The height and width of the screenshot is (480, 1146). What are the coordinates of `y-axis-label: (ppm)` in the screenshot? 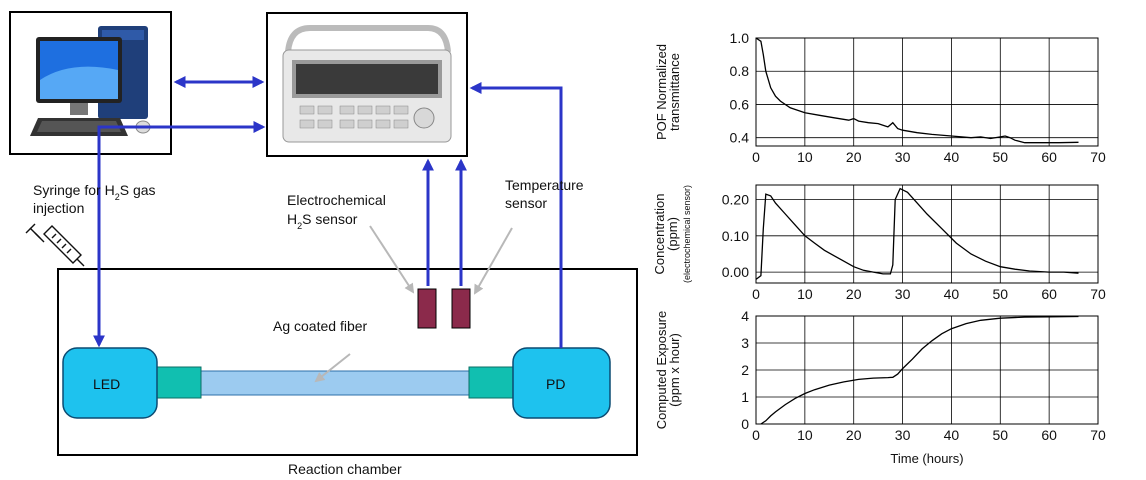 It's located at (672, 234).